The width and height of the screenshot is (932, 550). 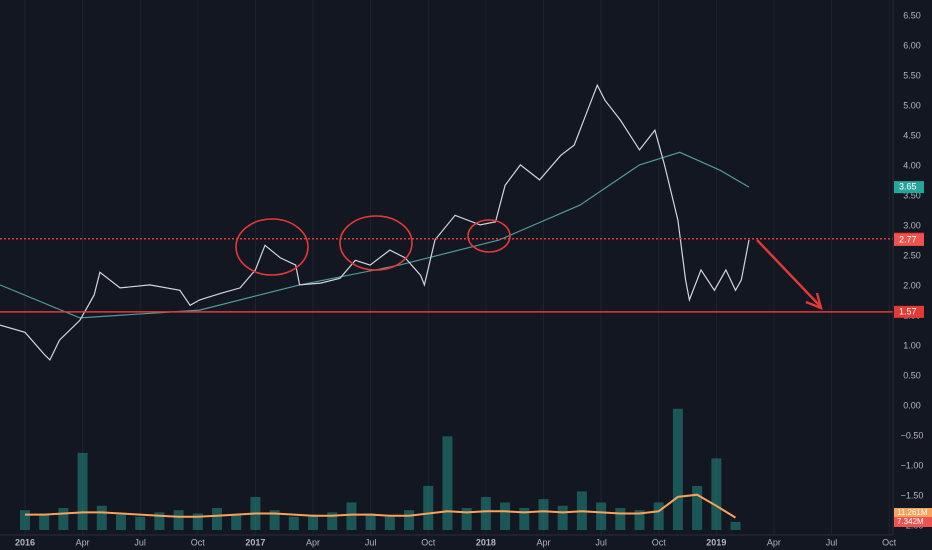 I want to click on volume-average-line, so click(x=381, y=506).